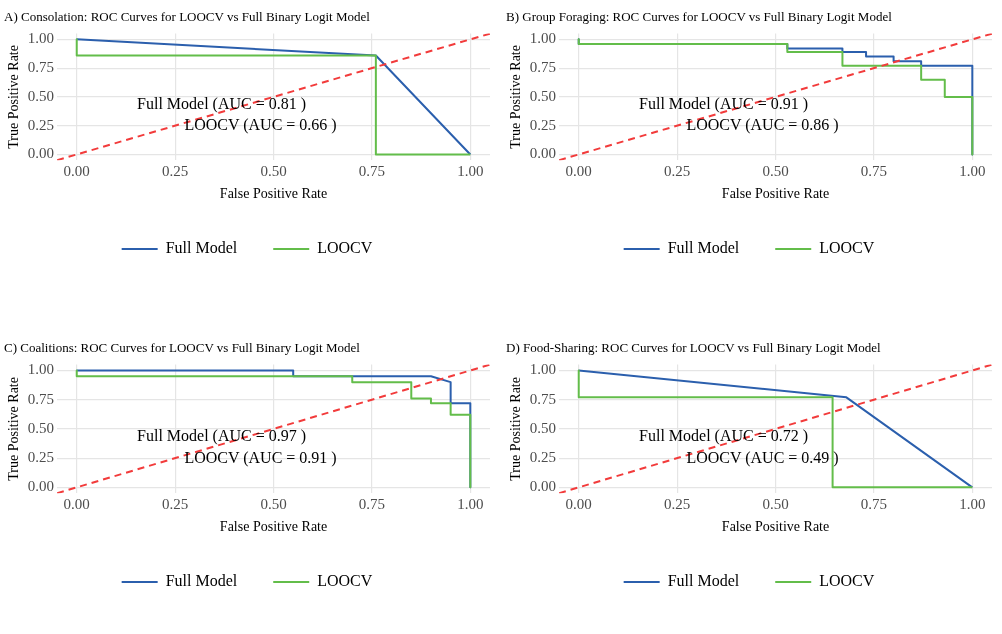 The height and width of the screenshot is (634, 1002). Describe the element at coordinates (260, 125) in the screenshot. I see `annotation: LOOCV (AUC = 0.66 )` at that location.